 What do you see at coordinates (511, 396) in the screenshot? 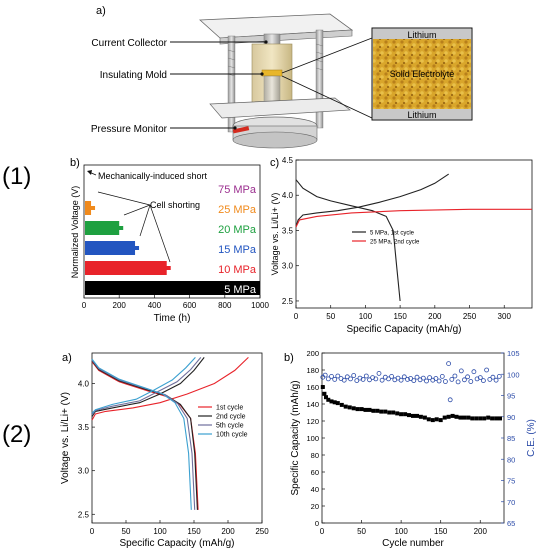
I see `y2-tick-label: 95` at bounding box center [511, 396].